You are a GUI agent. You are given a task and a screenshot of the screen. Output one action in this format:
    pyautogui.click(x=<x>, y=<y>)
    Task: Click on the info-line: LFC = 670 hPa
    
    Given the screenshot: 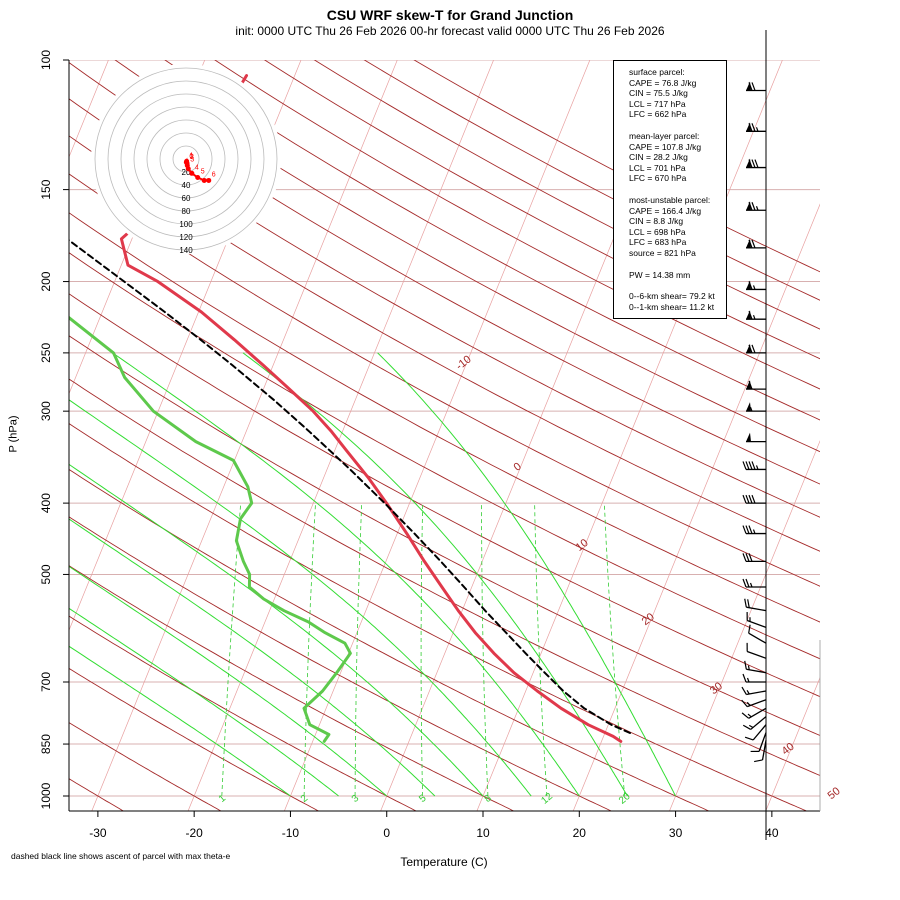 What is the action you would take?
    pyautogui.click(x=658, y=178)
    